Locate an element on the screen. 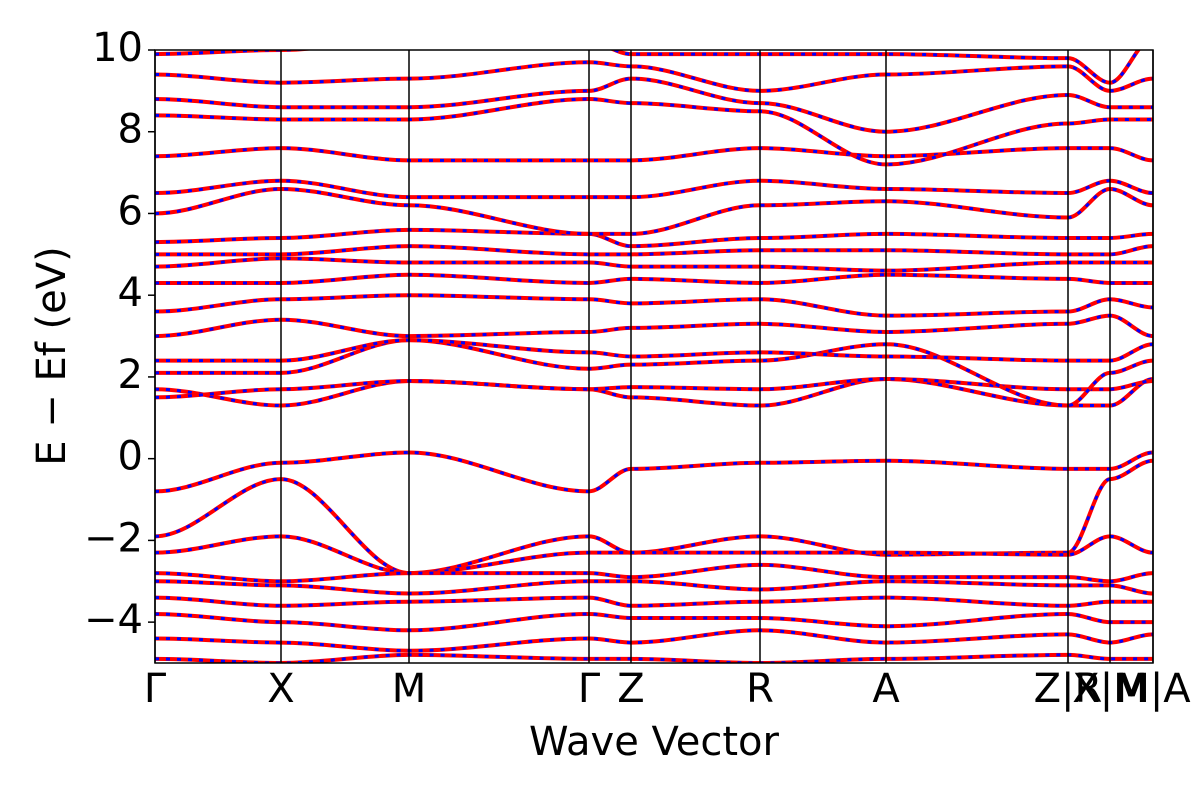 This screenshot has width=1200, height=800. x-tick-label: A is located at coordinates (886, 689).